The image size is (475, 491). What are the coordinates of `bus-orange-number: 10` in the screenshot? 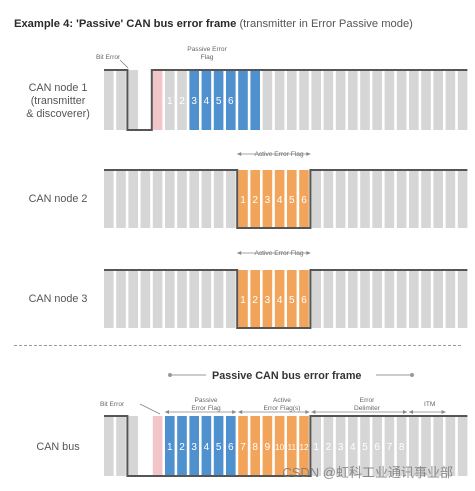 It's located at (279, 447).